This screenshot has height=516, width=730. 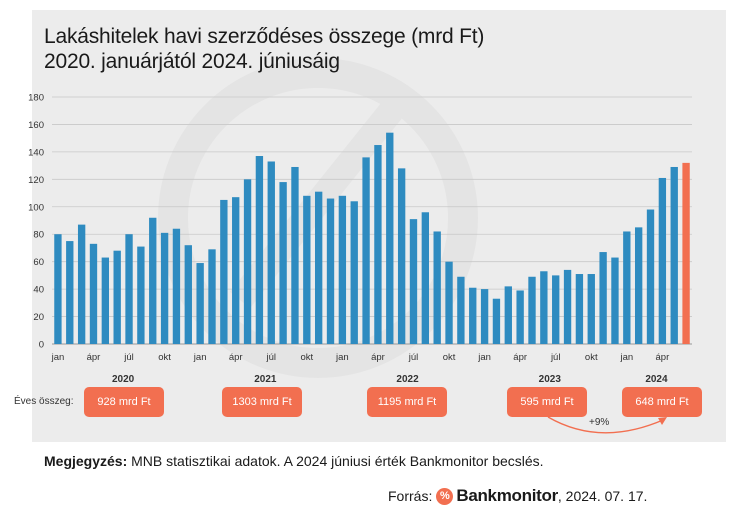 I want to click on annual-badge-2022: 1195 mrd Ft, so click(x=407, y=402).